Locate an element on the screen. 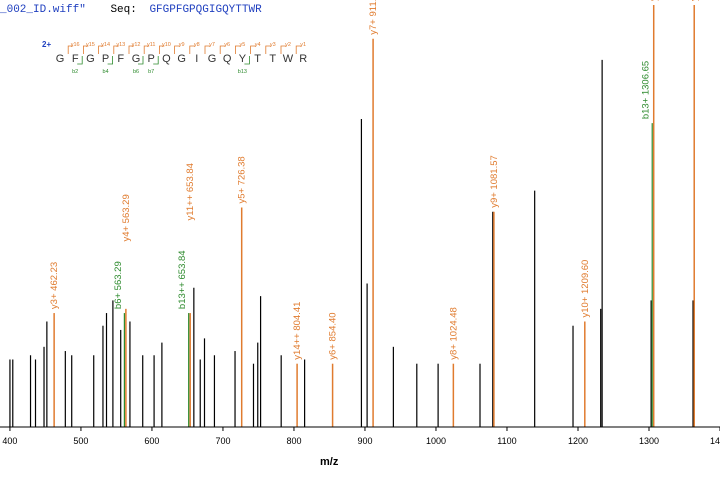 The width and height of the screenshot is (720, 480). y-ion-mark-label: y6 is located at coordinates (227, 45).